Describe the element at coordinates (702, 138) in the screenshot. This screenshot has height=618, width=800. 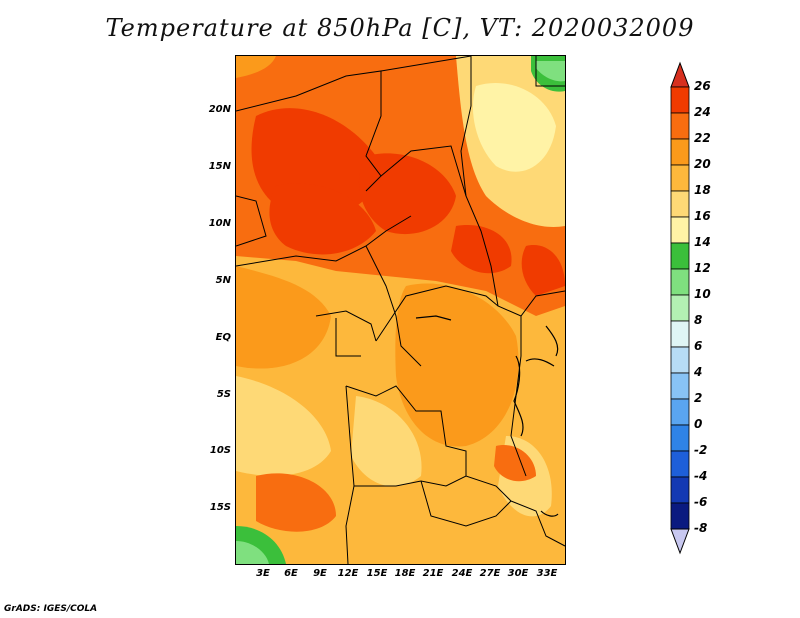
I see `colorbar-tick-label: 22` at that location.